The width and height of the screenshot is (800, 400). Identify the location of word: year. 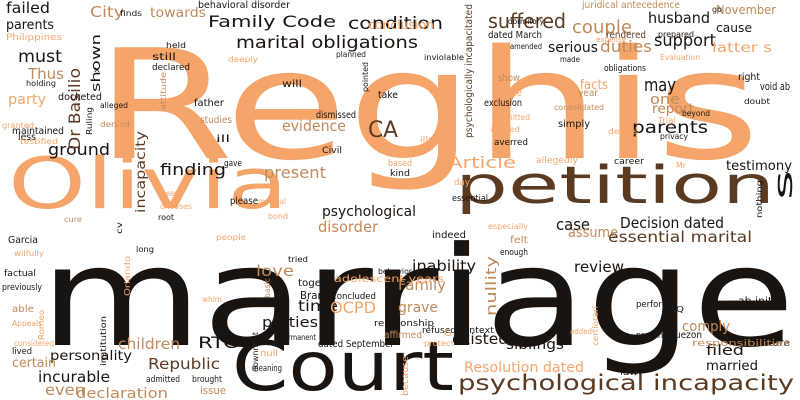
(588, 93).